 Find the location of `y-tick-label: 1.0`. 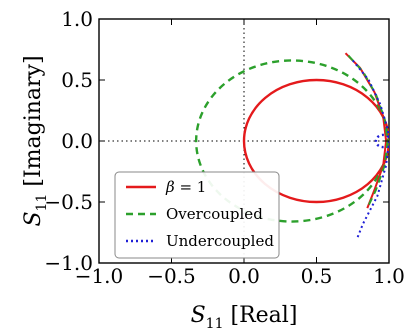

y-tick-label: 1.0 is located at coordinates (77, 19).